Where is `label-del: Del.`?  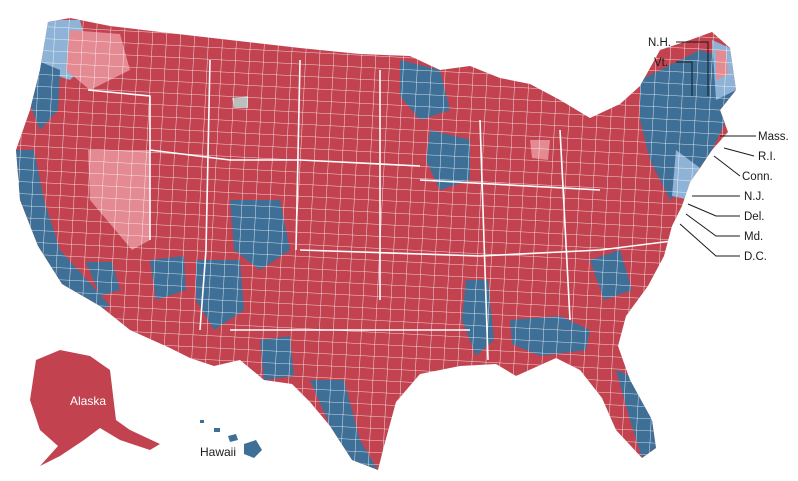 label-del: Del. is located at coordinates (754, 217).